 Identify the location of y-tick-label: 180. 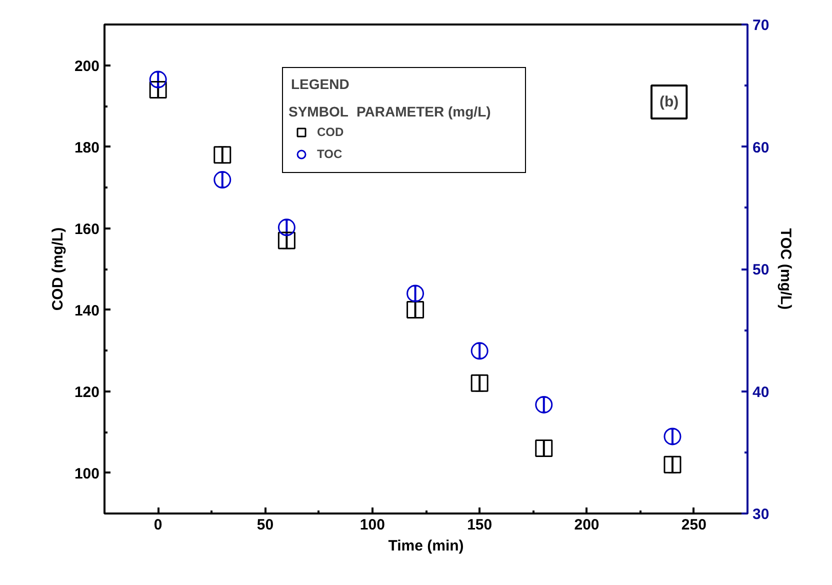
(87, 147).